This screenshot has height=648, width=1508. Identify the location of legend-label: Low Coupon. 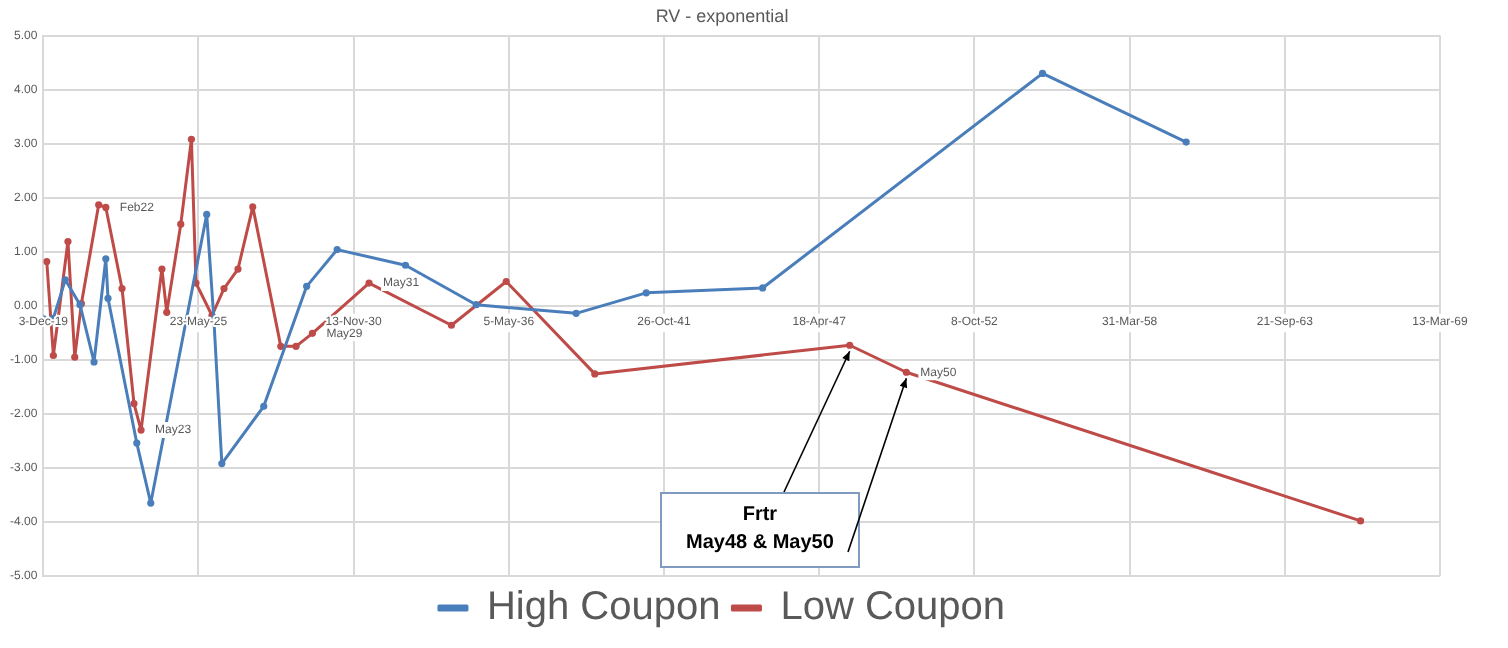
(893, 607).